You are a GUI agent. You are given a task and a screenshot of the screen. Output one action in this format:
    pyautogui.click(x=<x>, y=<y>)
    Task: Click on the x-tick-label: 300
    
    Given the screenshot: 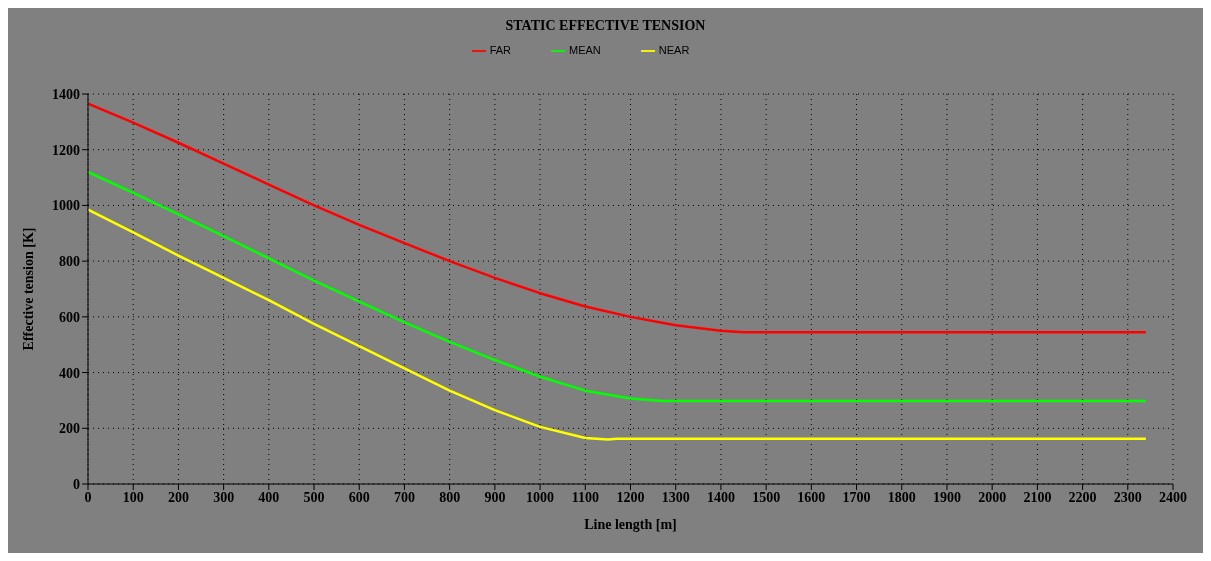 What is the action you would take?
    pyautogui.click(x=224, y=497)
    